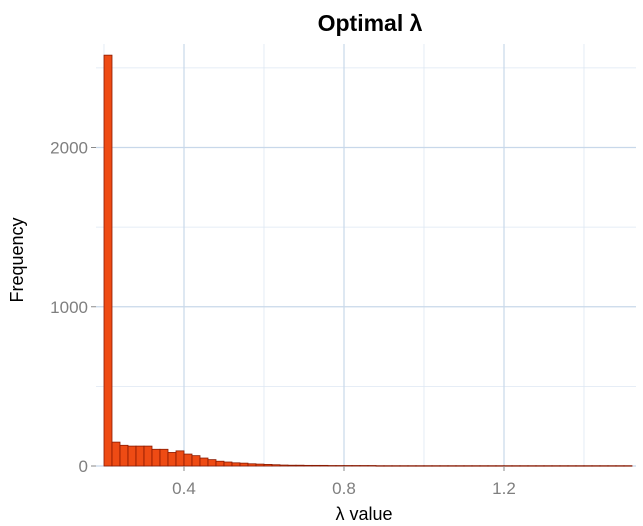 This screenshot has height=526, width=643. I want to click on x-tick-label: 0.4, so click(184, 488).